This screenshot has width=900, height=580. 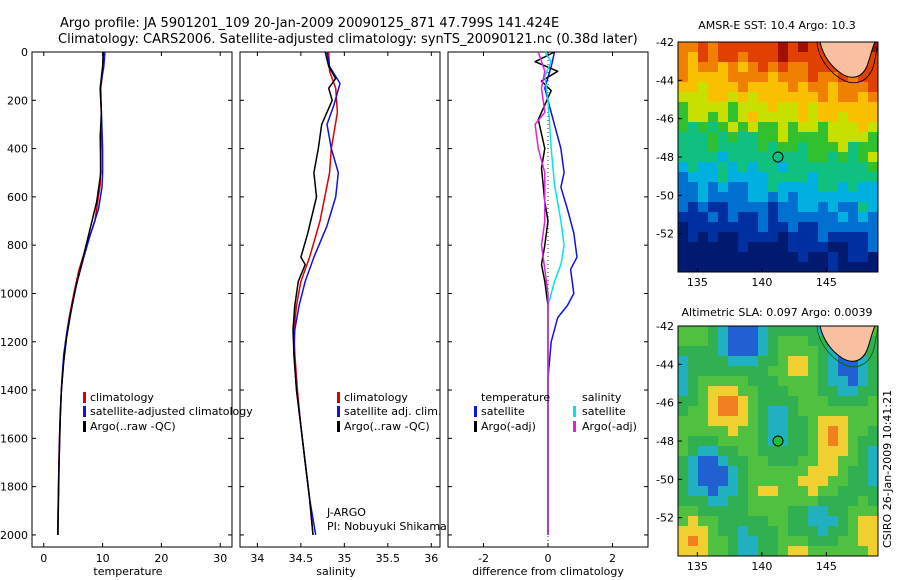 What do you see at coordinates (826, 282) in the screenshot?
I see `lon-tick-label: 145` at bounding box center [826, 282].